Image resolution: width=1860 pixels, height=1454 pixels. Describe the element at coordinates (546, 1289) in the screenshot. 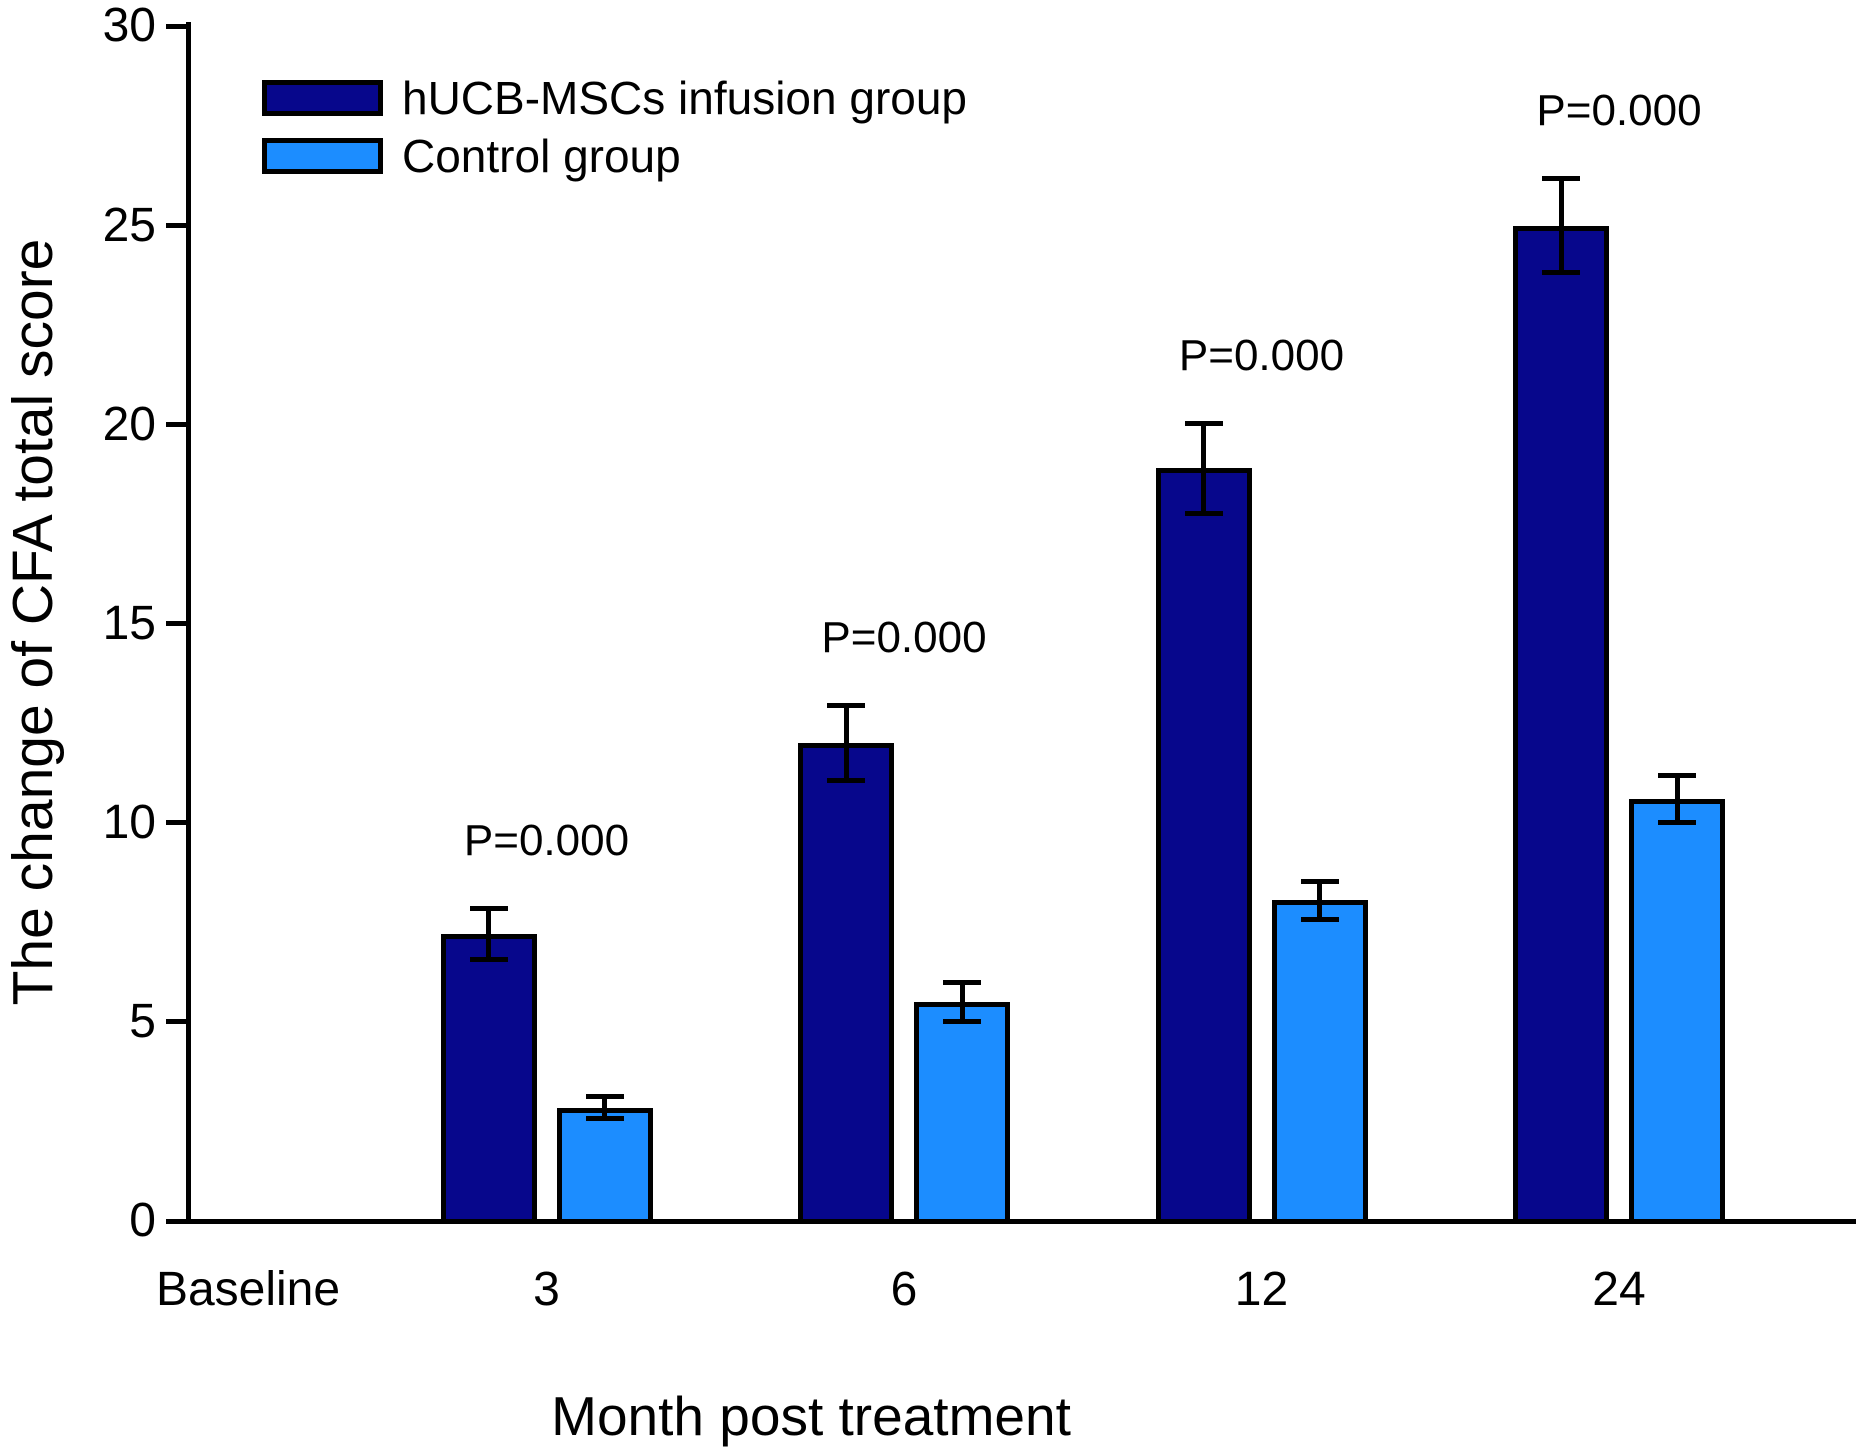

I see `x-category-label-3: 3` at that location.